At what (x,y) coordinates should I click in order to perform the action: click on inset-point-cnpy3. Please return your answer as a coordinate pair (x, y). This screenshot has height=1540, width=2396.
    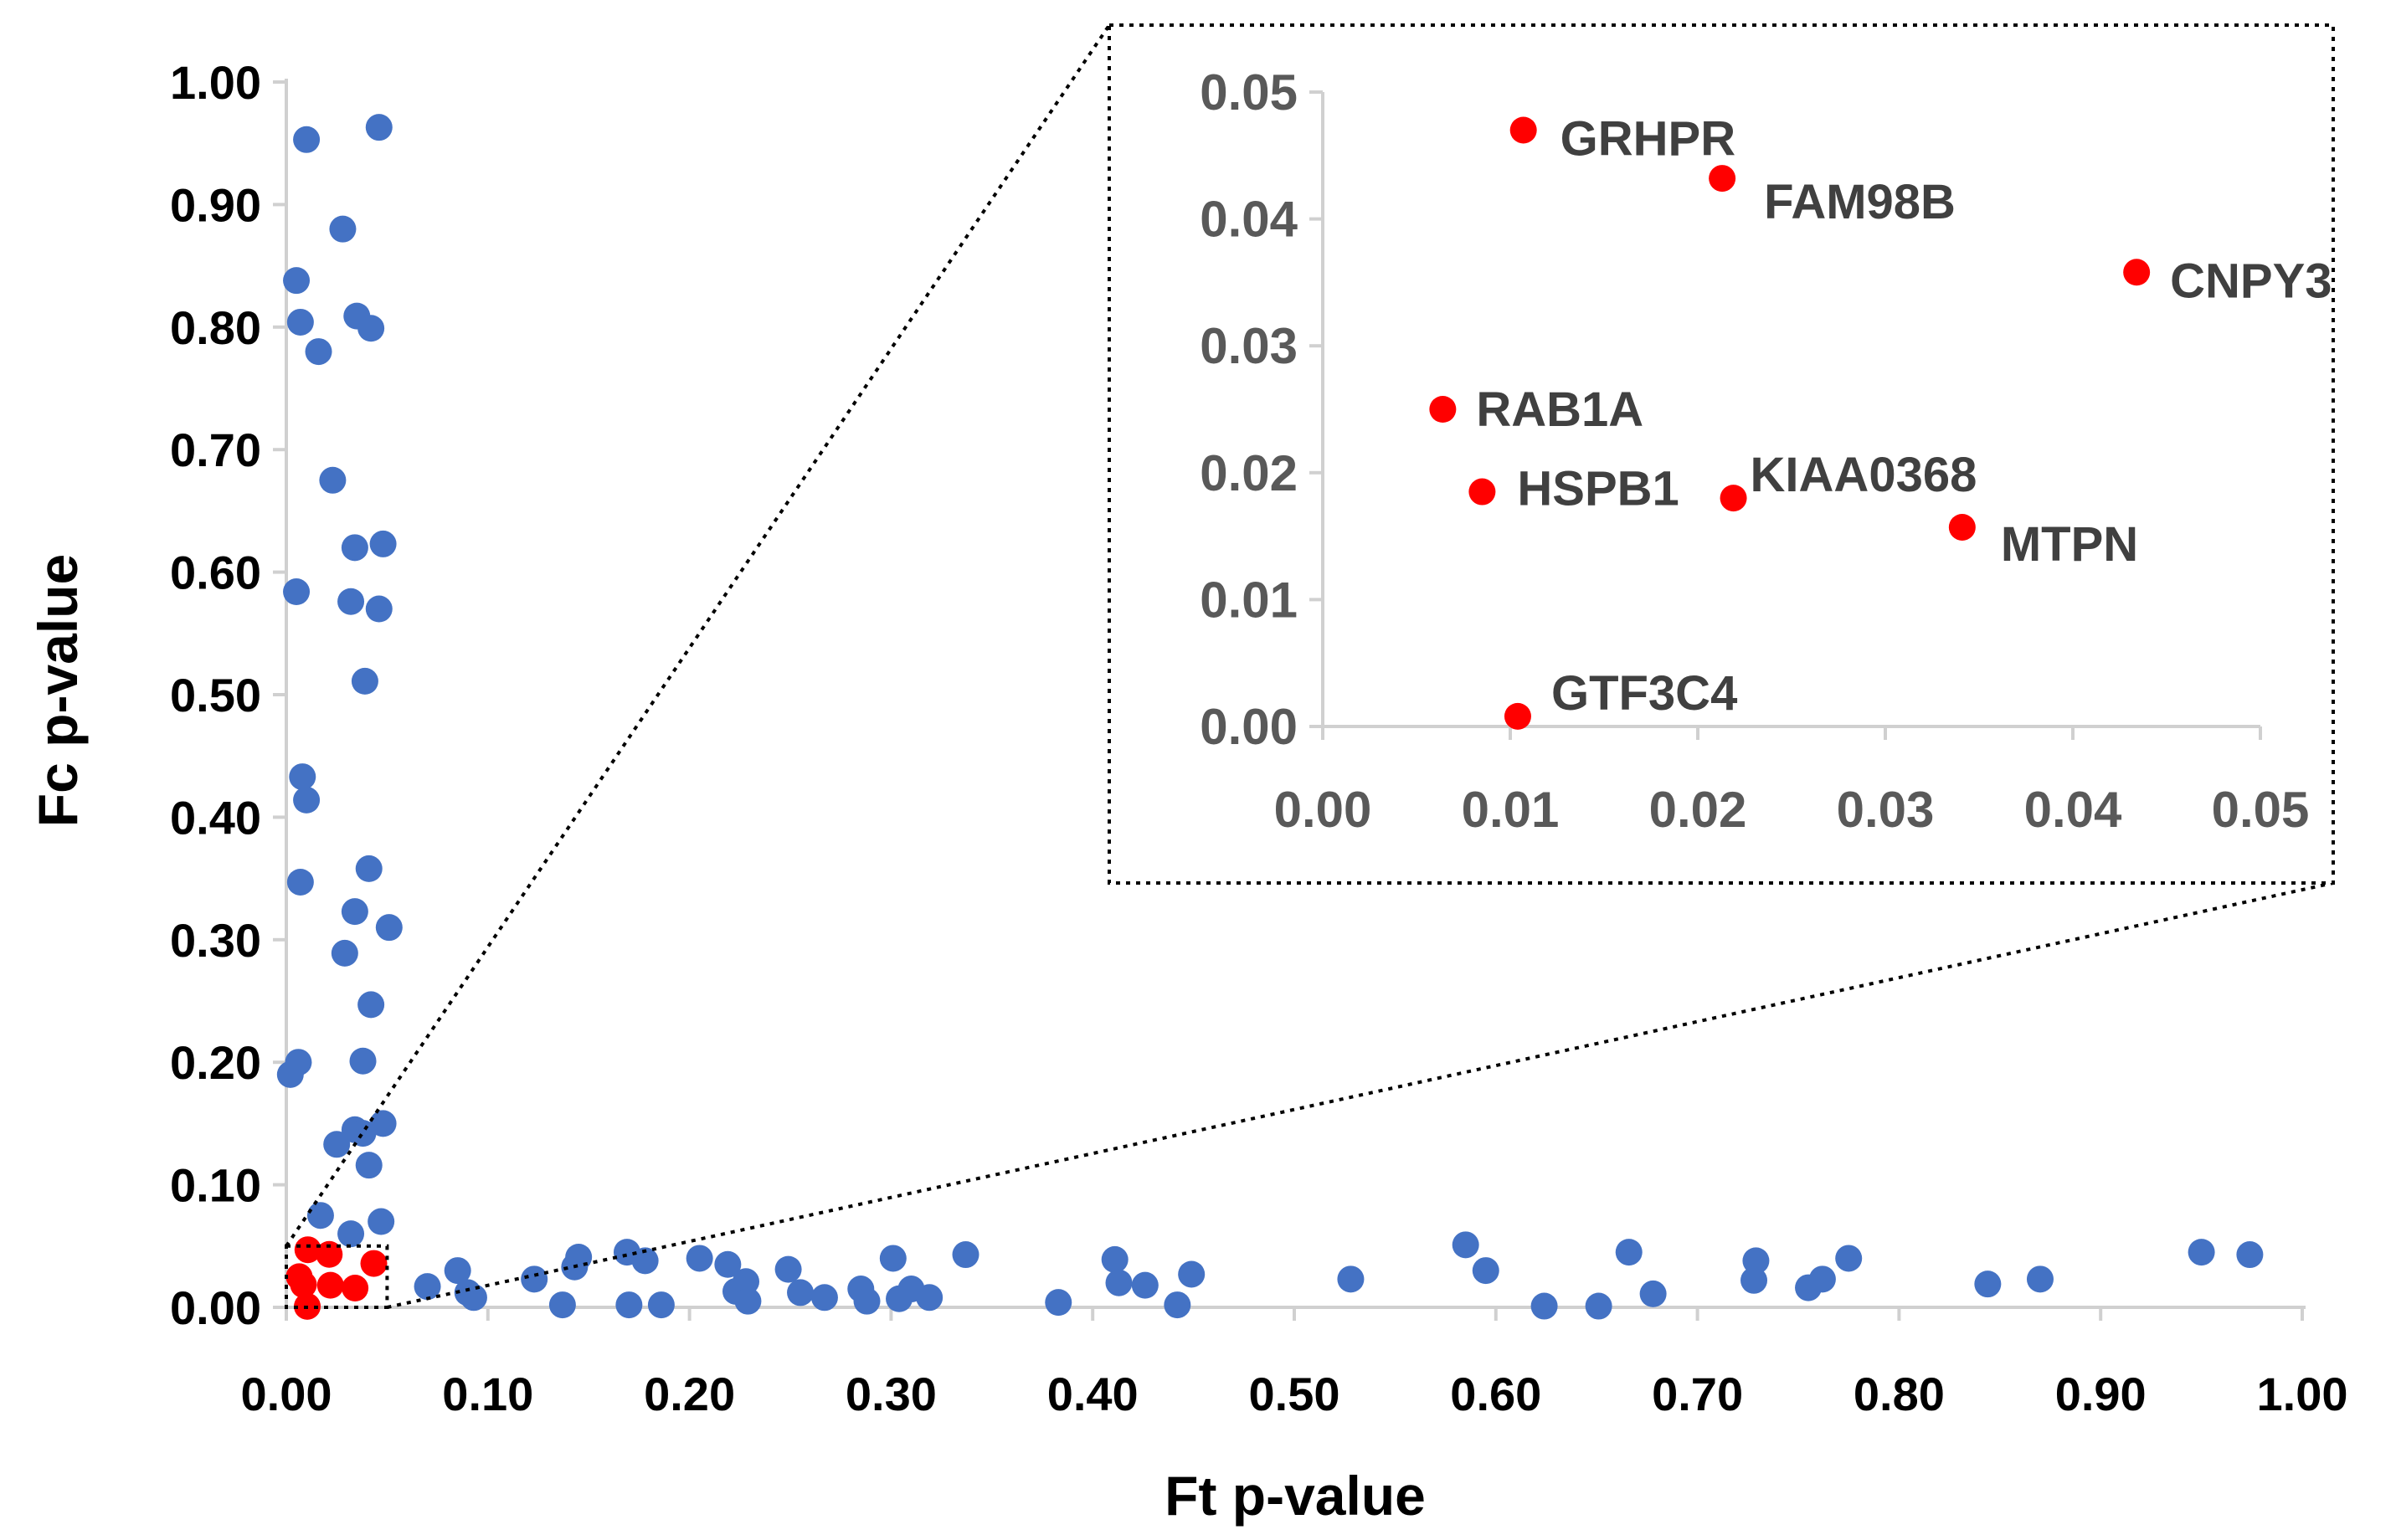
    Looking at the image, I should click on (2137, 272).